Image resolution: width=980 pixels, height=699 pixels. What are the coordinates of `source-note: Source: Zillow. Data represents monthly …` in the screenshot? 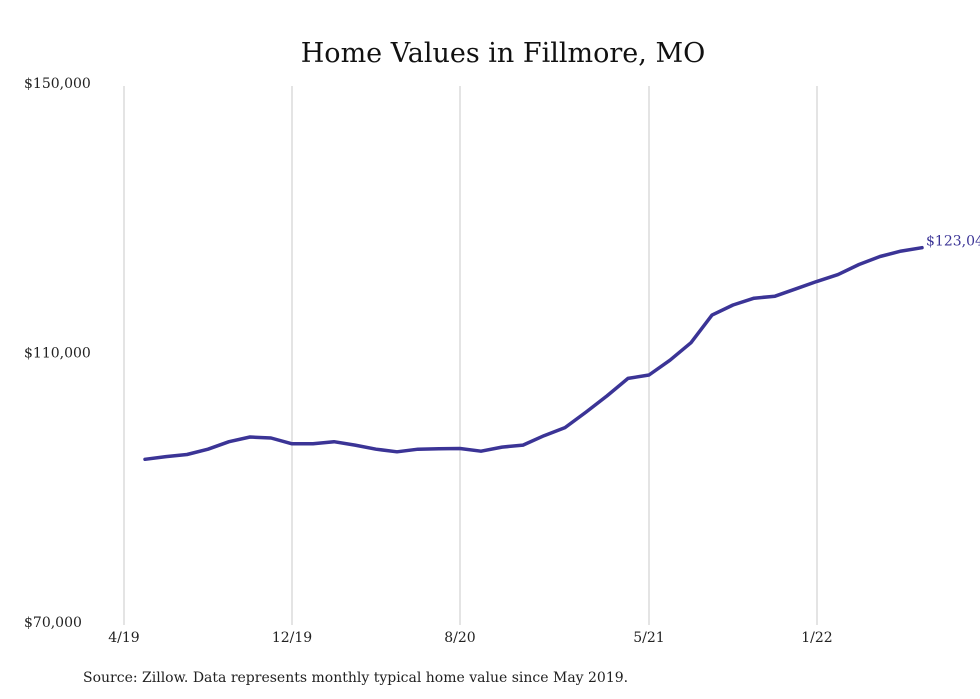 It's located at (355, 678).